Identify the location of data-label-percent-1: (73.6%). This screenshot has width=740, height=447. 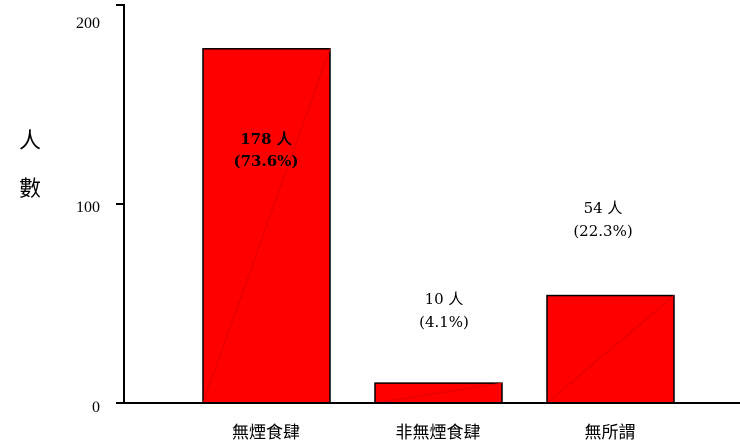
(266, 161).